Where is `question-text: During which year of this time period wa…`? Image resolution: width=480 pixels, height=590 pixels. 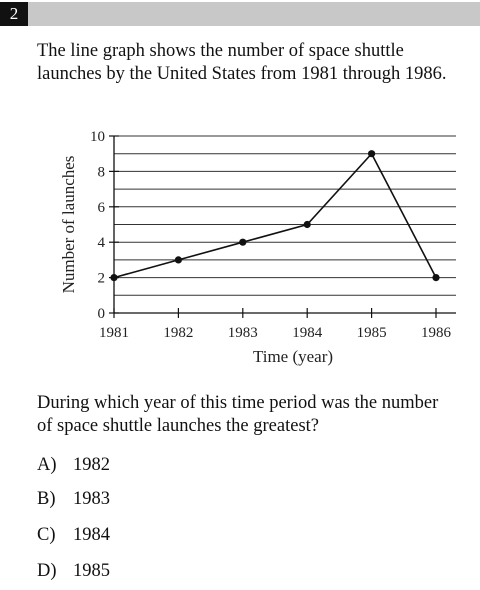 question-text: During which year of this time period wa… is located at coordinates (238, 414).